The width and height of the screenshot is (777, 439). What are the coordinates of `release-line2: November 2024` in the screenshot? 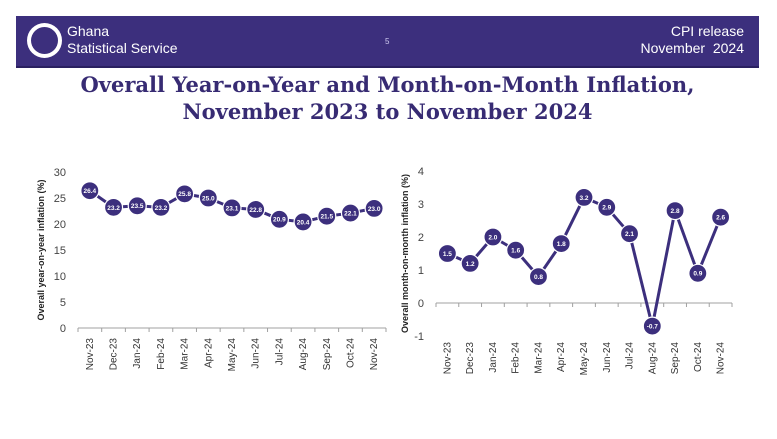 It's located at (692, 48).